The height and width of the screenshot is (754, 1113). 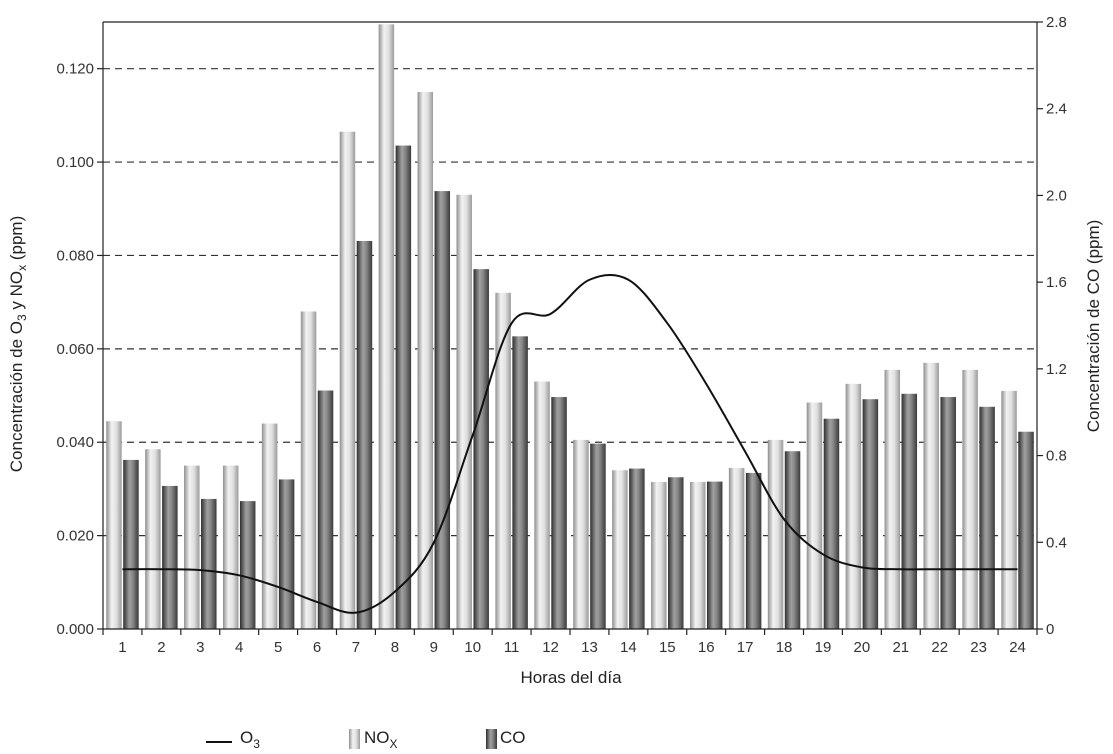 What do you see at coordinates (1056, 282) in the screenshot?
I see `right-tick-label-4: 1.6` at bounding box center [1056, 282].